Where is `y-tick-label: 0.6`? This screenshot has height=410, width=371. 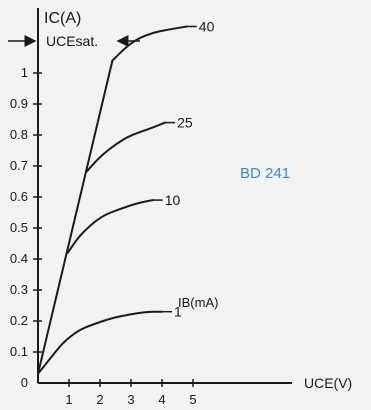 y-tick-label: 0.6 is located at coordinates (19, 196).